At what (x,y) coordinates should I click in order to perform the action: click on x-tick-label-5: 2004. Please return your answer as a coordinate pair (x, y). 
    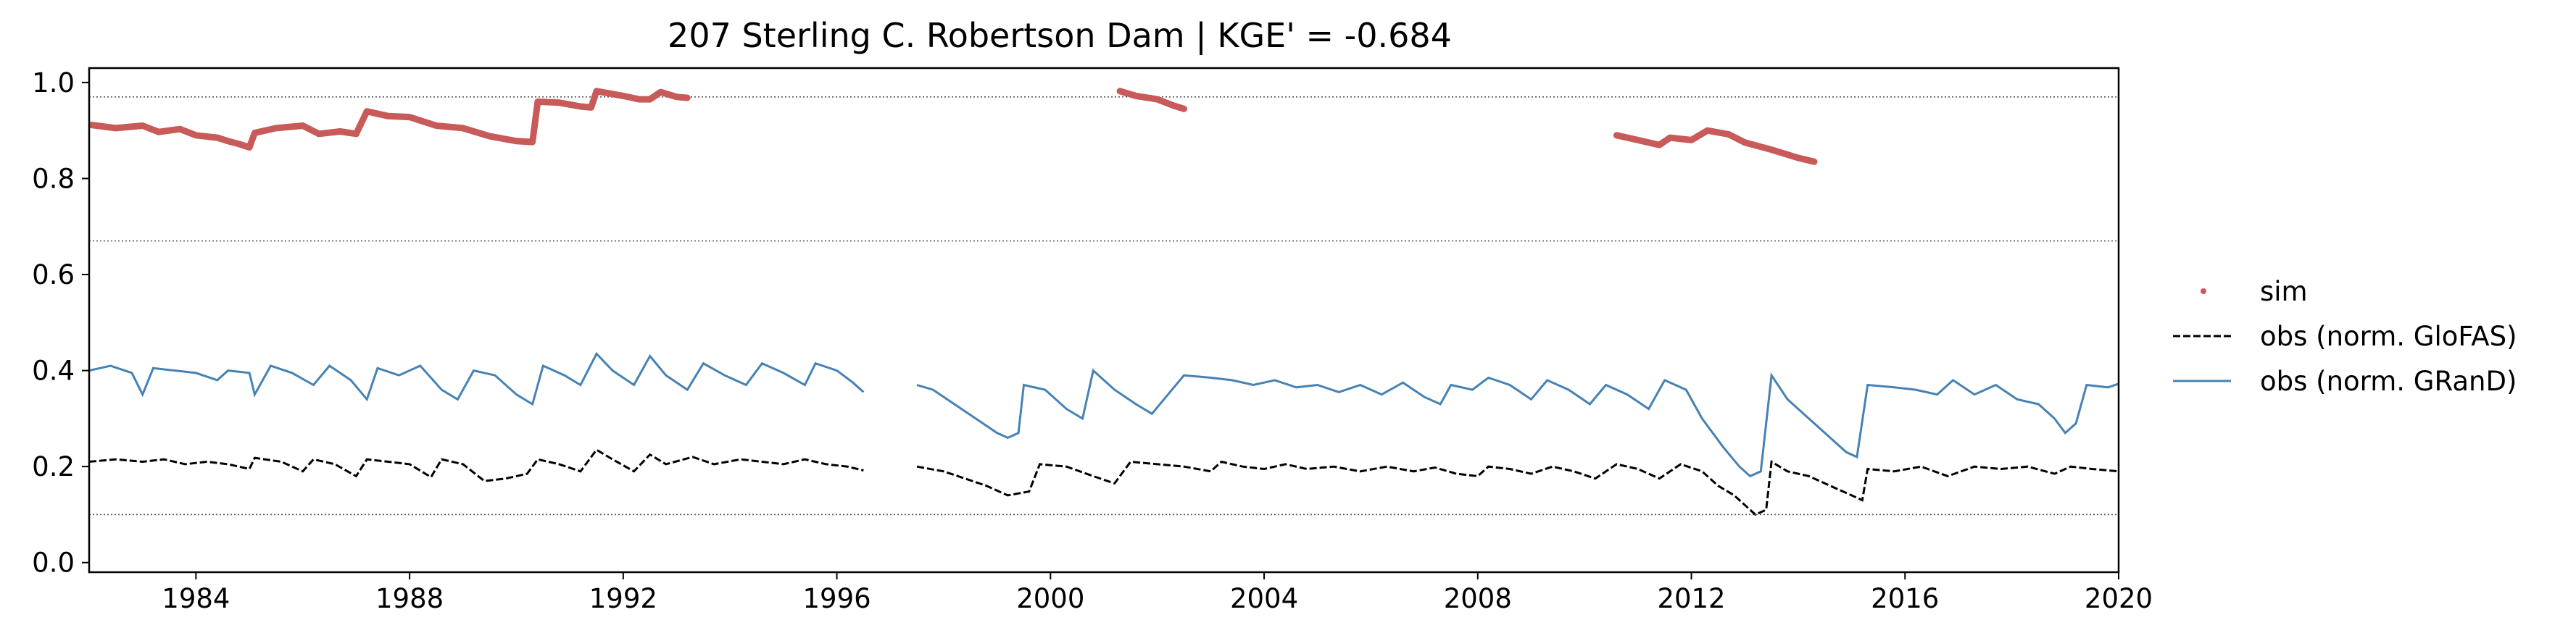
    Looking at the image, I should click on (1264, 598).